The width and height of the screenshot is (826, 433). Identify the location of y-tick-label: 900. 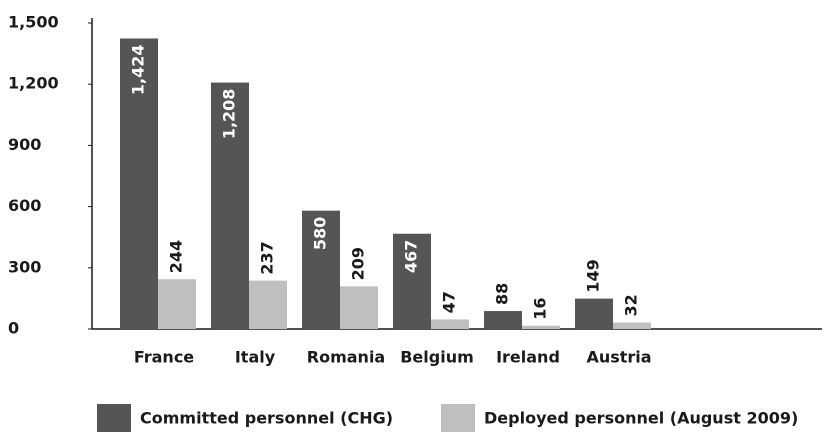
(24, 144).